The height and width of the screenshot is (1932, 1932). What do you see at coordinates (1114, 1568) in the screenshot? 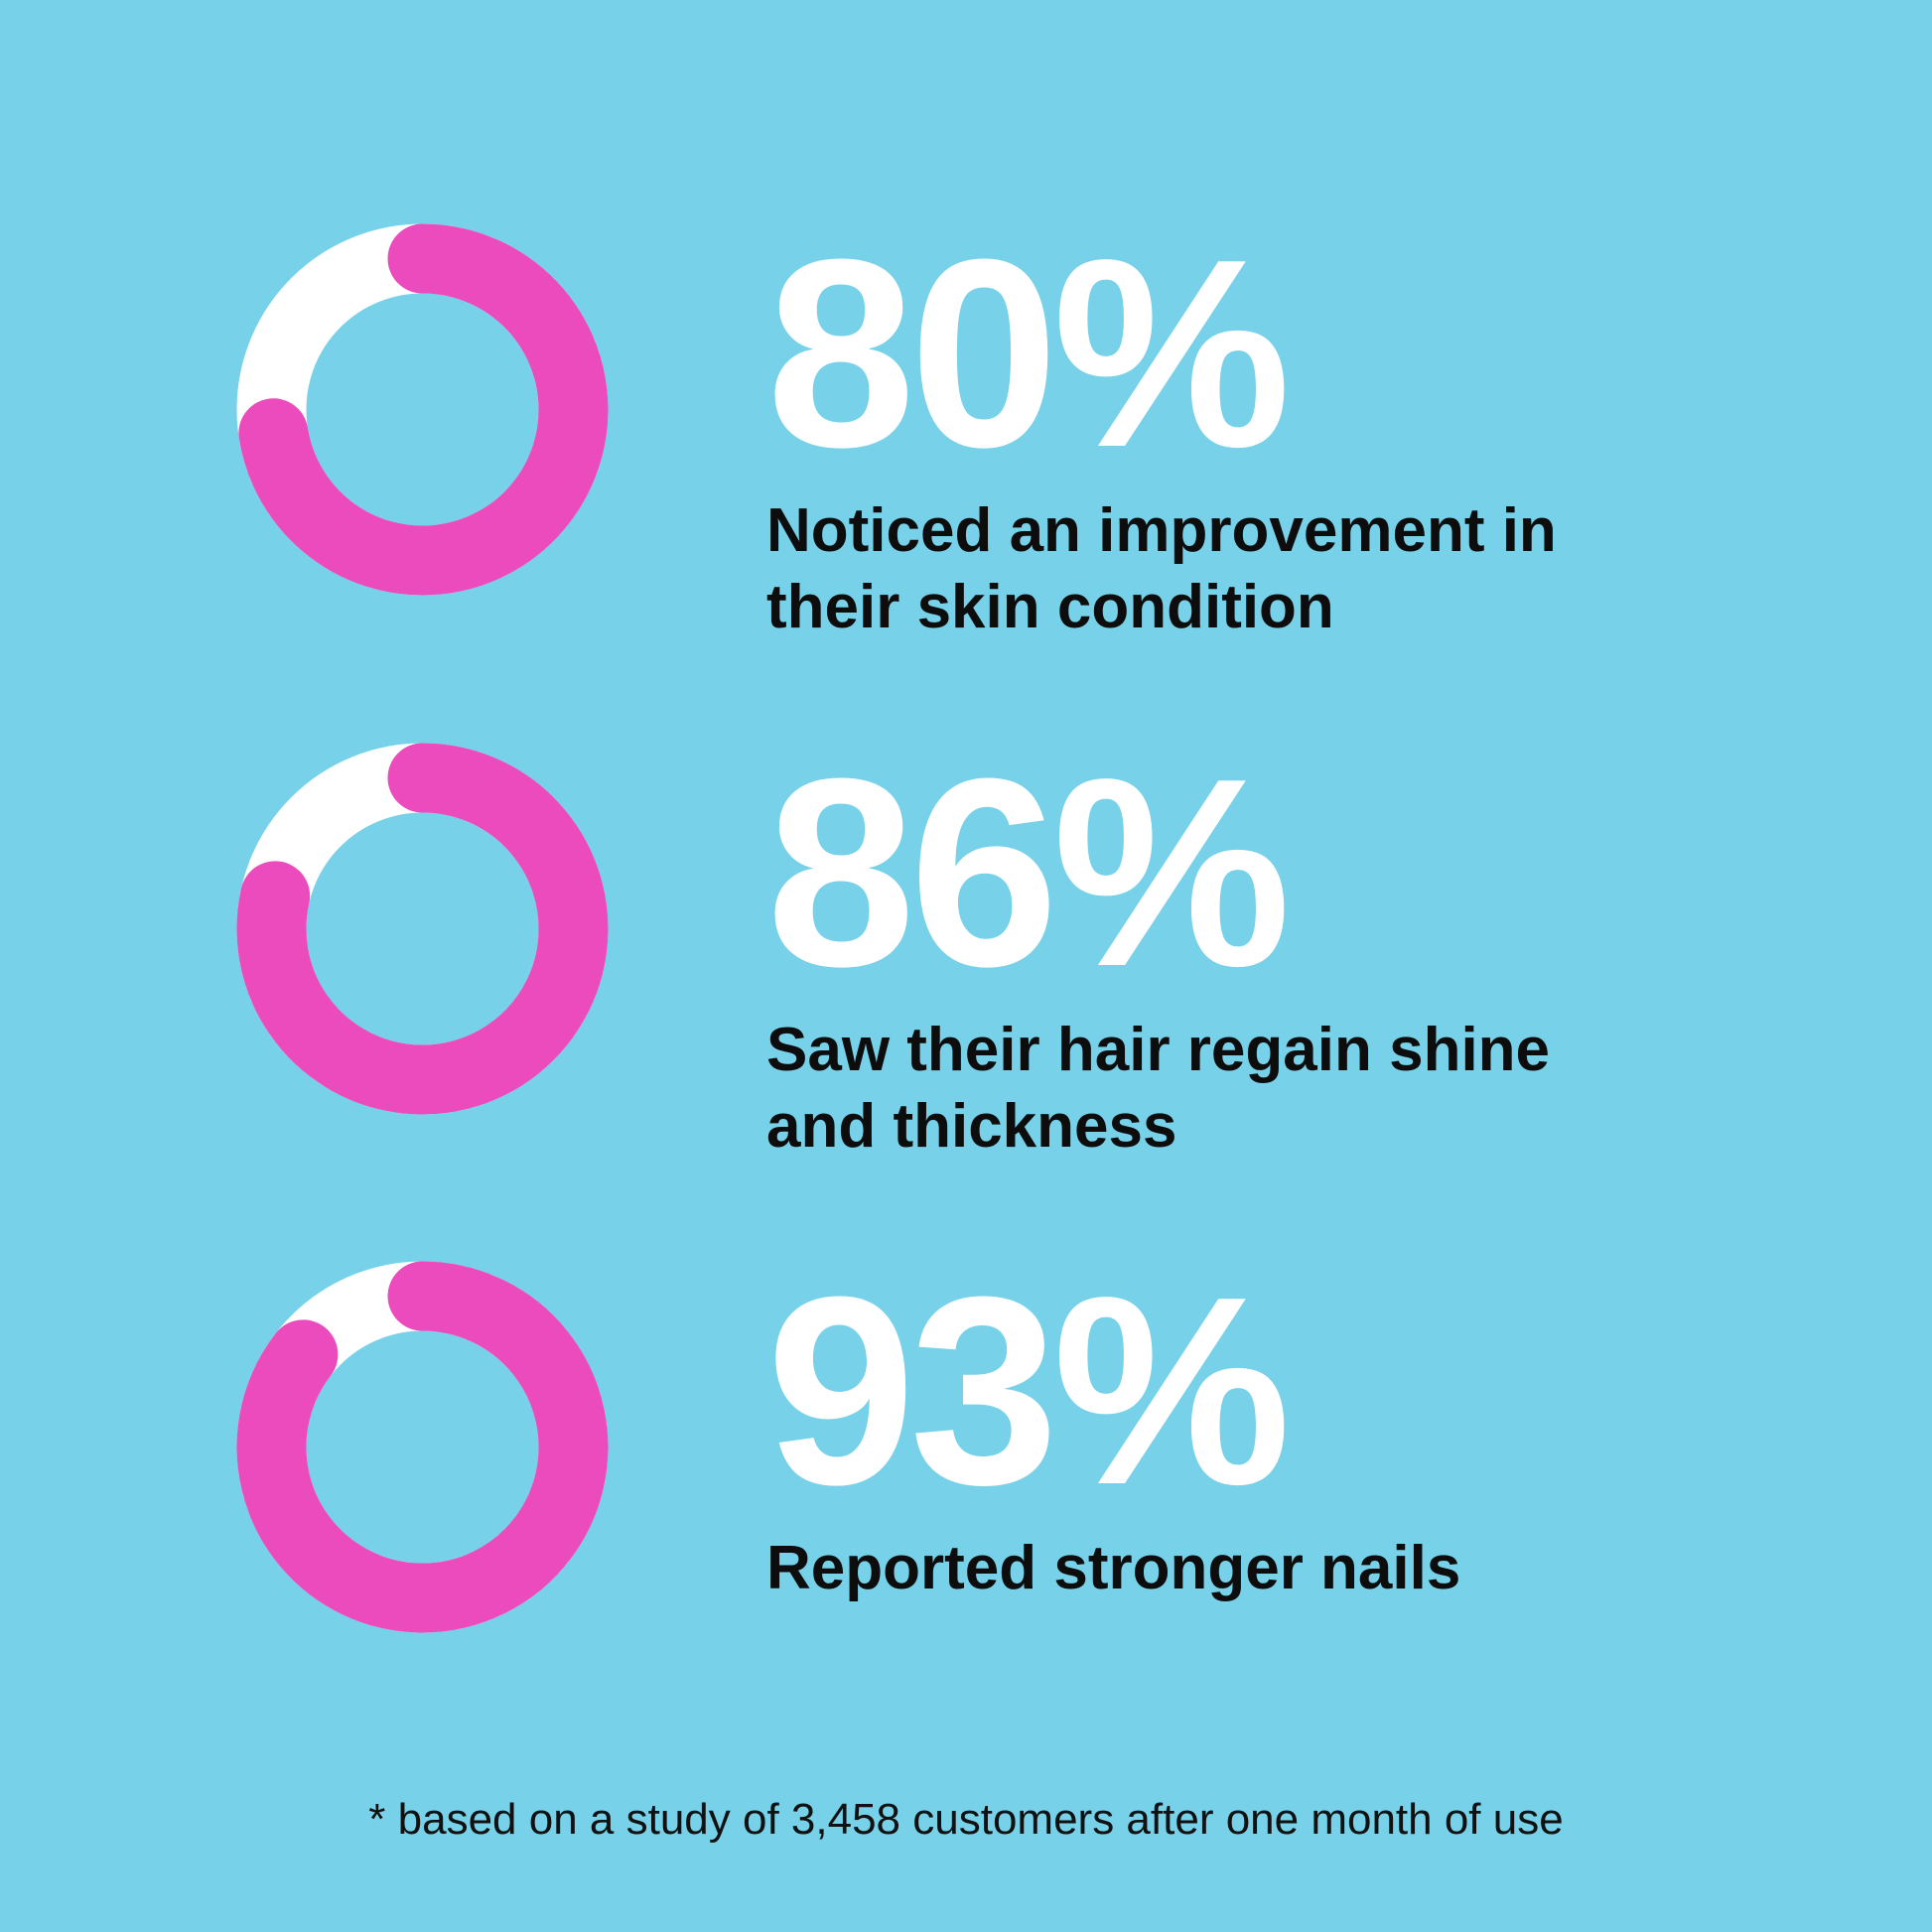
I see `stat-label: Reported stronger nails` at bounding box center [1114, 1568].